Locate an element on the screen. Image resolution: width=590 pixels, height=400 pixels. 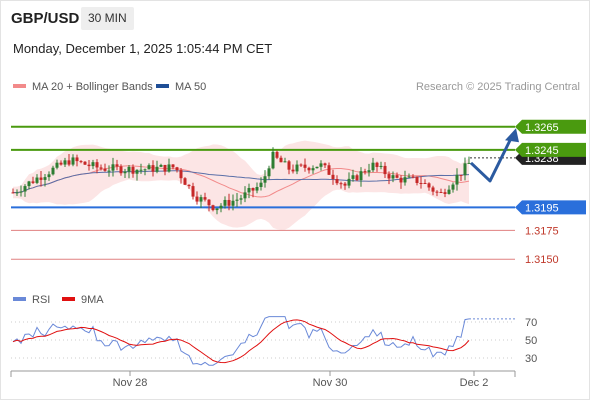
chart-header: GBP/USD 30 MIN is located at coordinates (295, 18).